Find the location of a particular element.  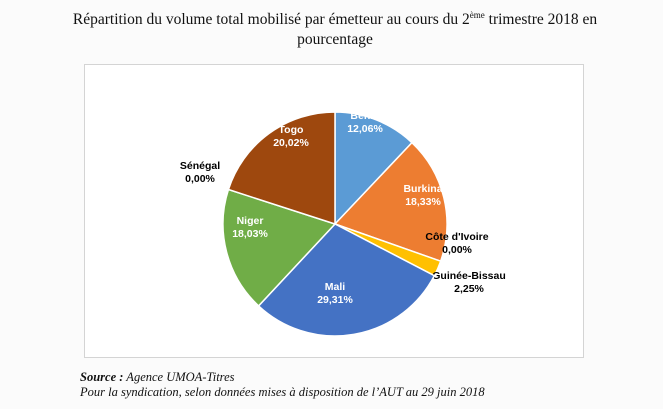

slice-name-burkina: Burkina is located at coordinates (422, 189).